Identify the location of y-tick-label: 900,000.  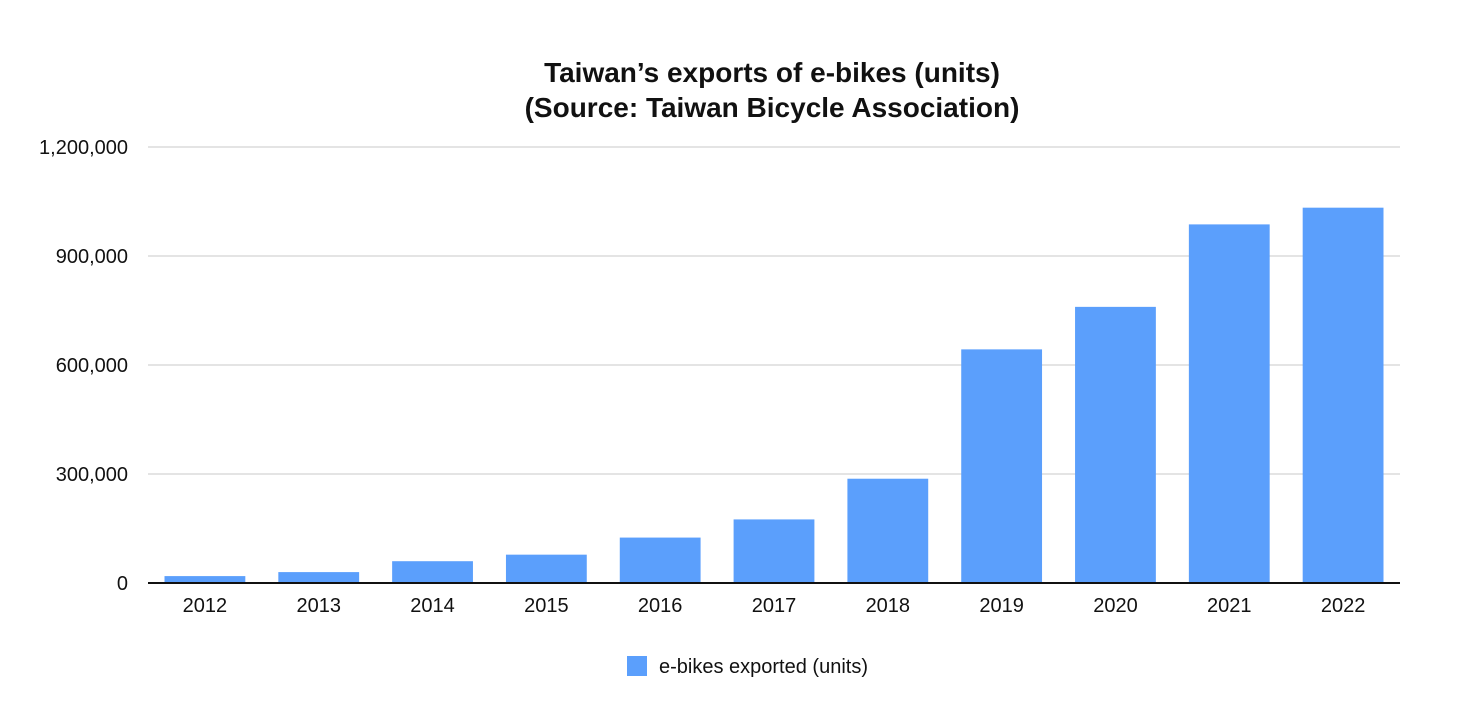
(92, 257).